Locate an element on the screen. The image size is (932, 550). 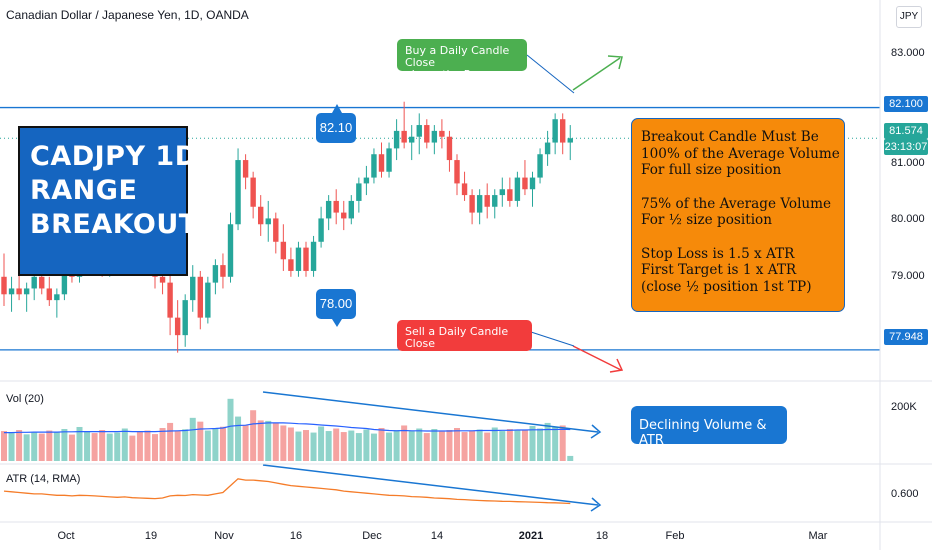
x-tick-label: 2021 is located at coordinates (531, 536).